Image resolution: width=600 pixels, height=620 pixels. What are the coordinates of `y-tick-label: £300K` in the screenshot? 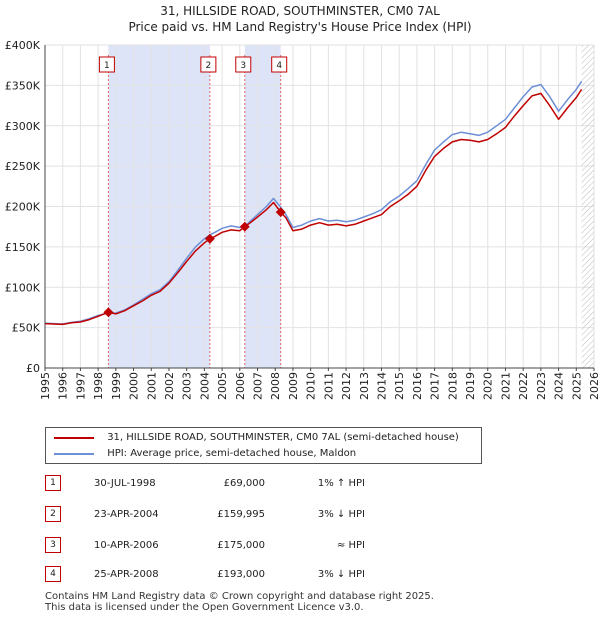 It's located at (23, 126).